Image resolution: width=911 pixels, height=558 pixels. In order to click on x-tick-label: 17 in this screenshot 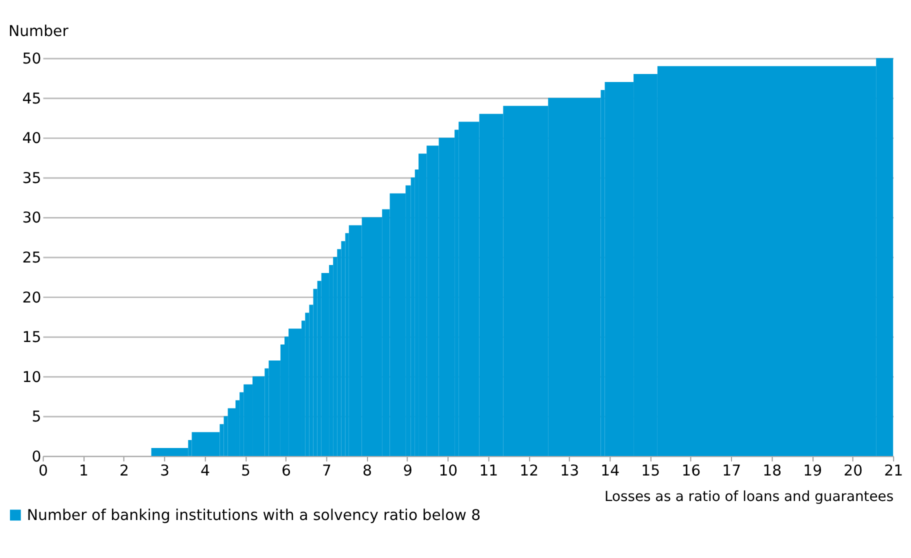, I will do `click(732, 470)`.